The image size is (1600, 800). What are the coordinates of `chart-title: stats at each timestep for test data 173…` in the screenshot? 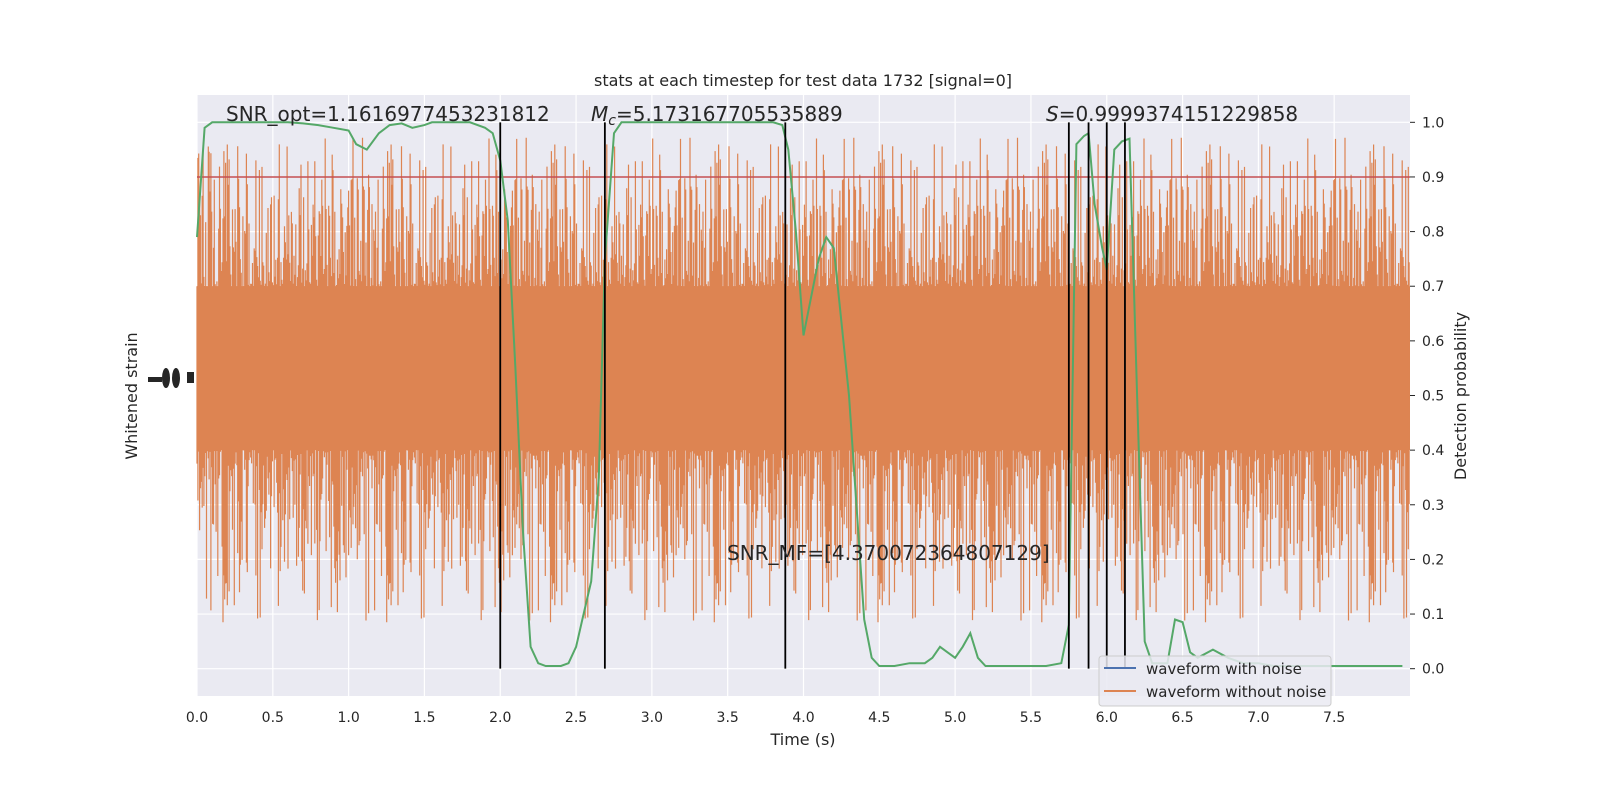 It's located at (803, 80).